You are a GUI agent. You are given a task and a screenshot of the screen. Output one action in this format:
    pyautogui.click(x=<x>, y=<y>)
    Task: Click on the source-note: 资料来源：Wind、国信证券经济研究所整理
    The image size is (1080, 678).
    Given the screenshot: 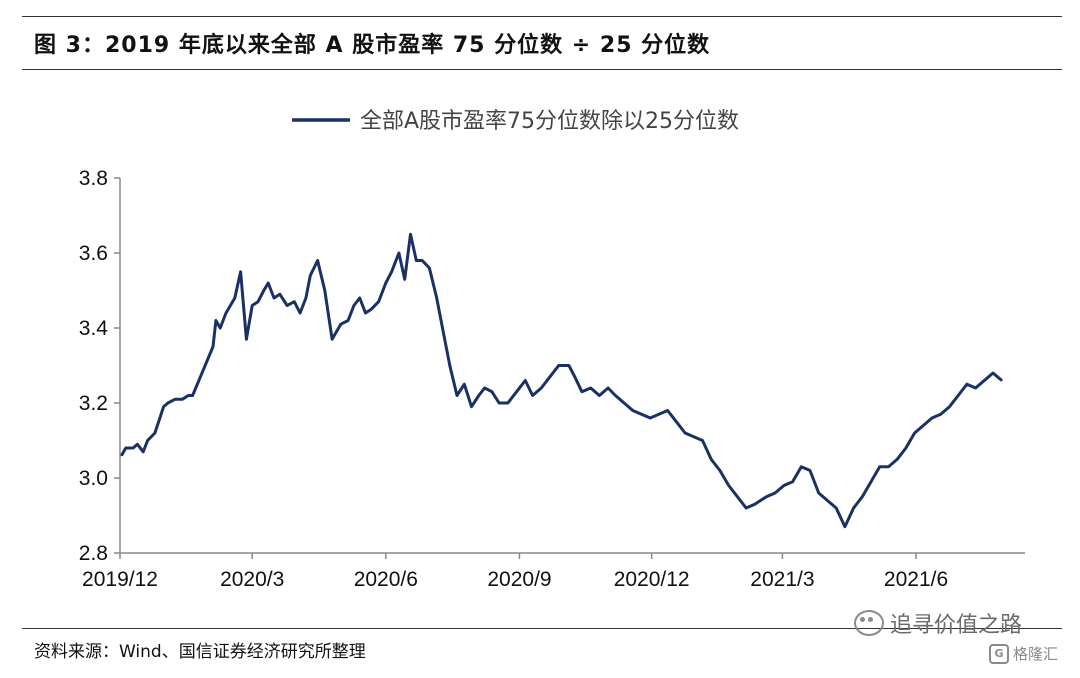 What is the action you would take?
    pyautogui.click(x=200, y=652)
    